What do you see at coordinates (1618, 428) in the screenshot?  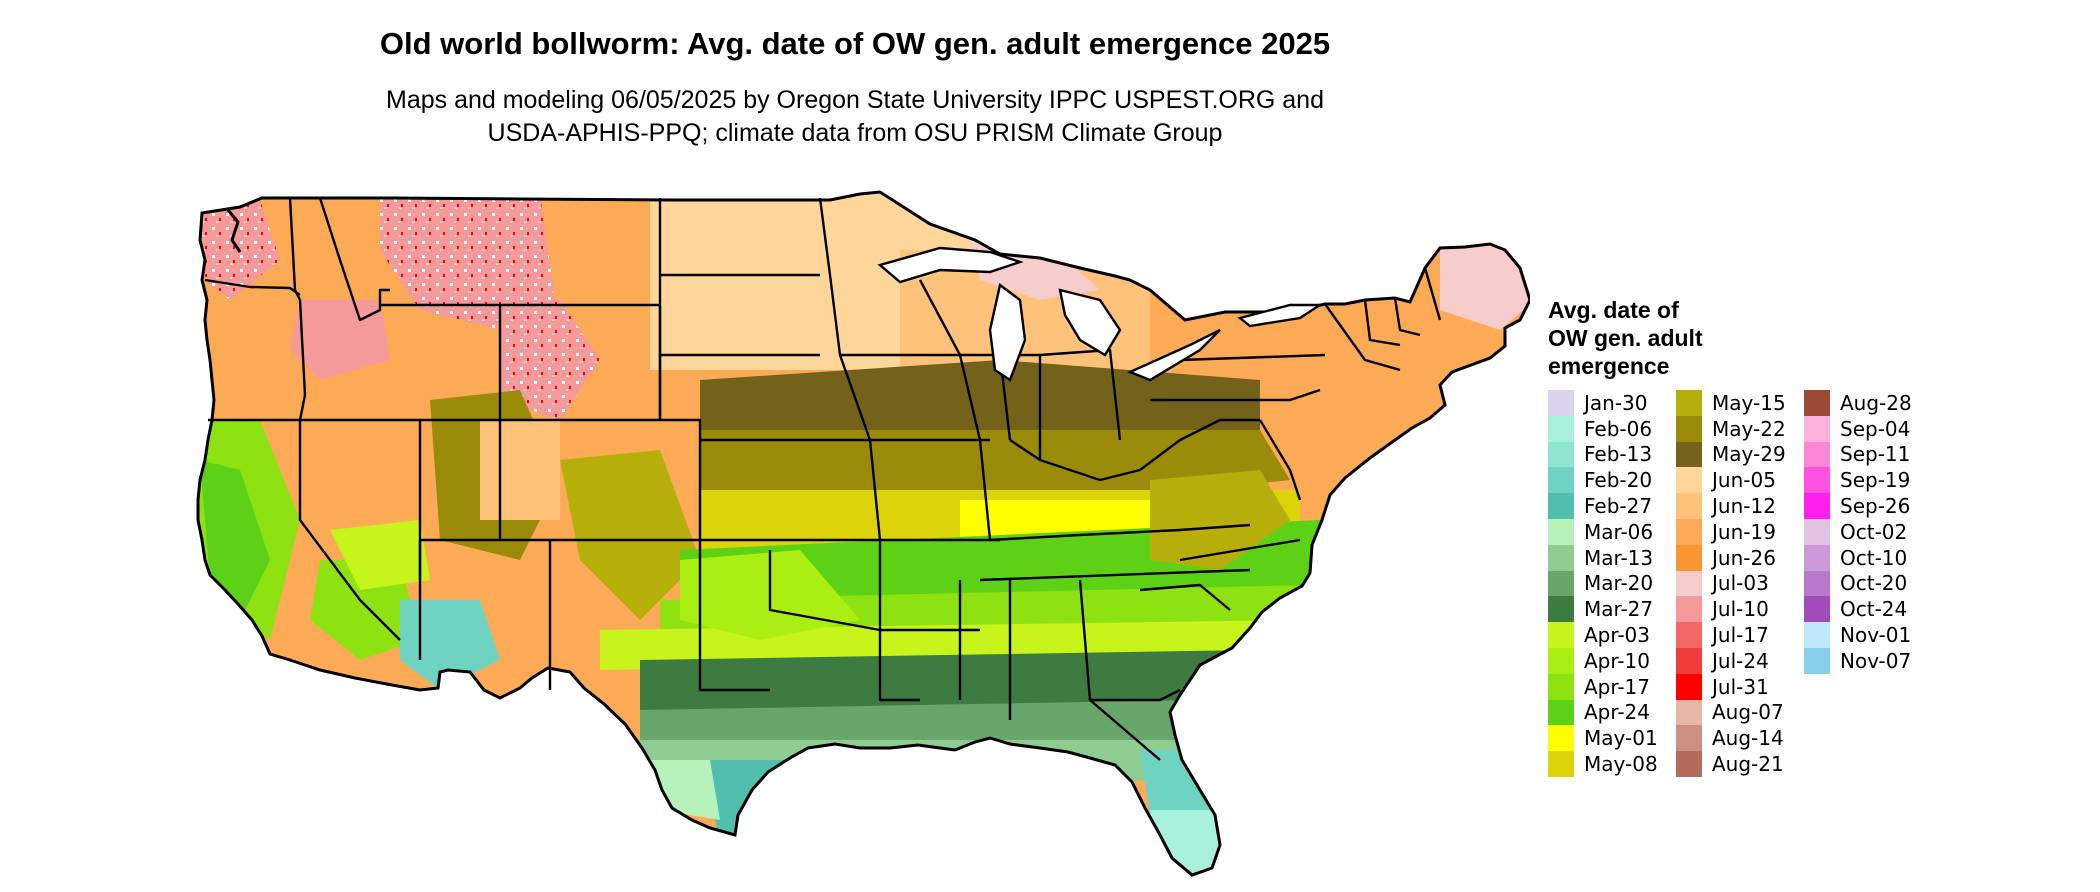 I see `legend-label: Feb-06` at bounding box center [1618, 428].